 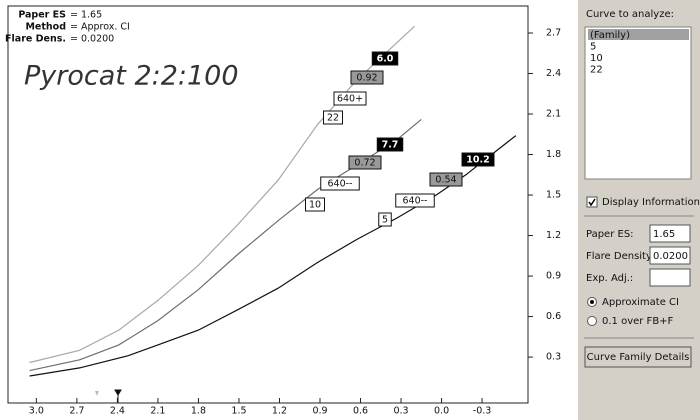 I want to click on checkbox-label: Display Information, so click(x=651, y=202).